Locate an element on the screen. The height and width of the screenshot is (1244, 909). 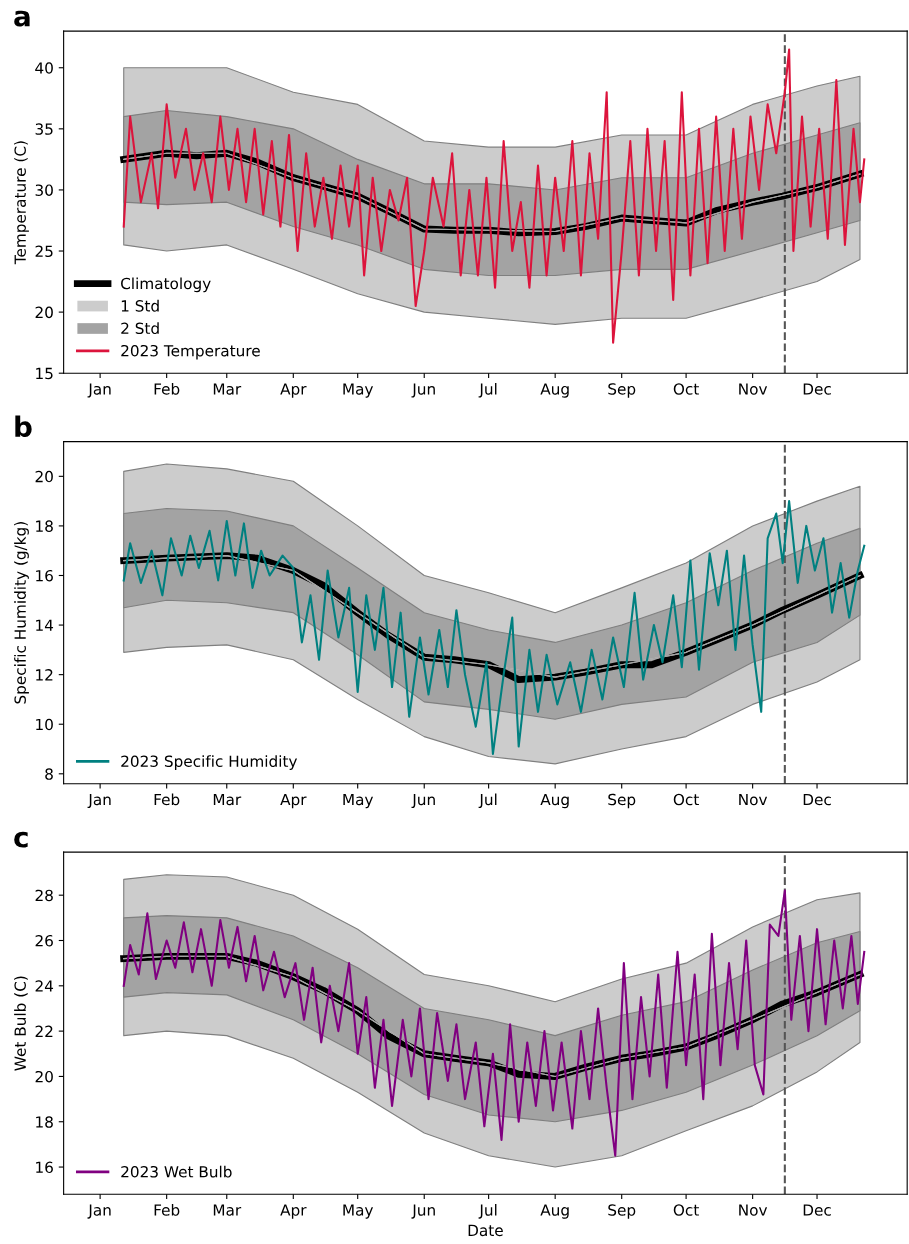
y-tick-label: 22 is located at coordinates (44, 1031).